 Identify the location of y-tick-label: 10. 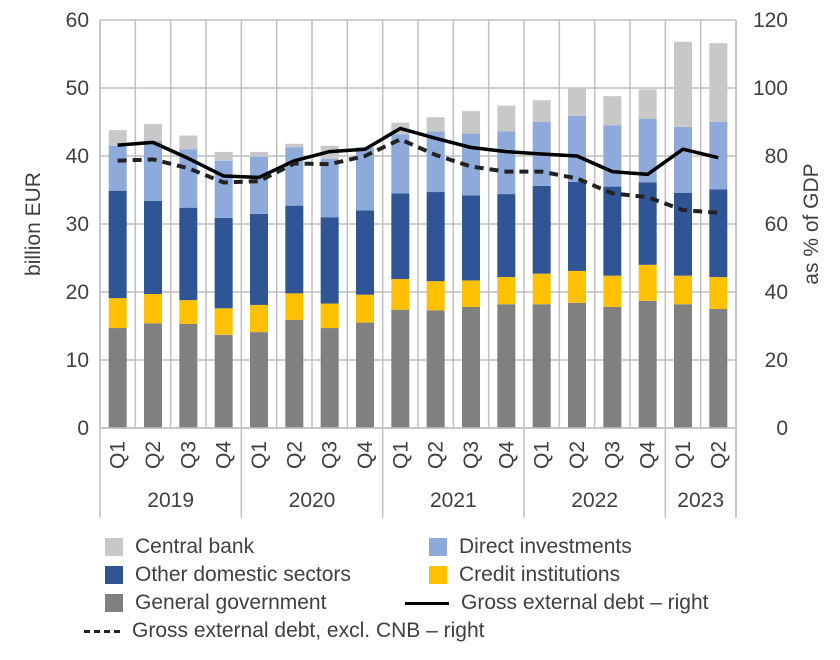
(77, 360).